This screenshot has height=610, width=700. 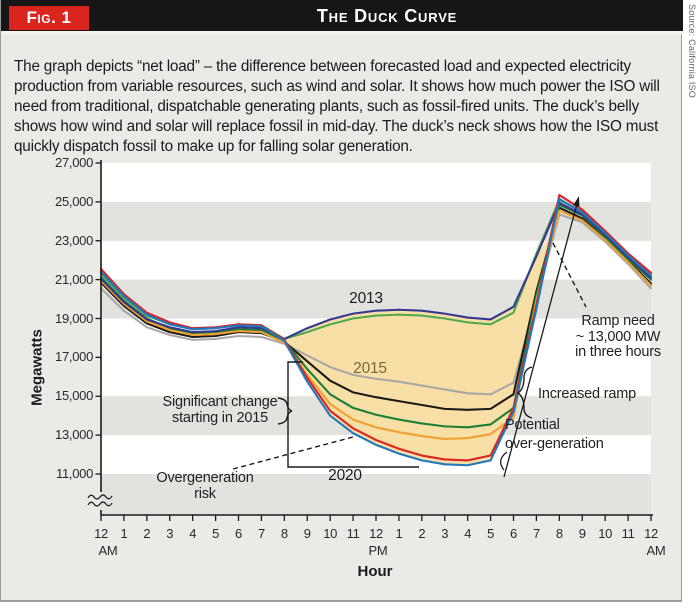 I want to click on y-axis-break-icon, so click(x=100, y=500).